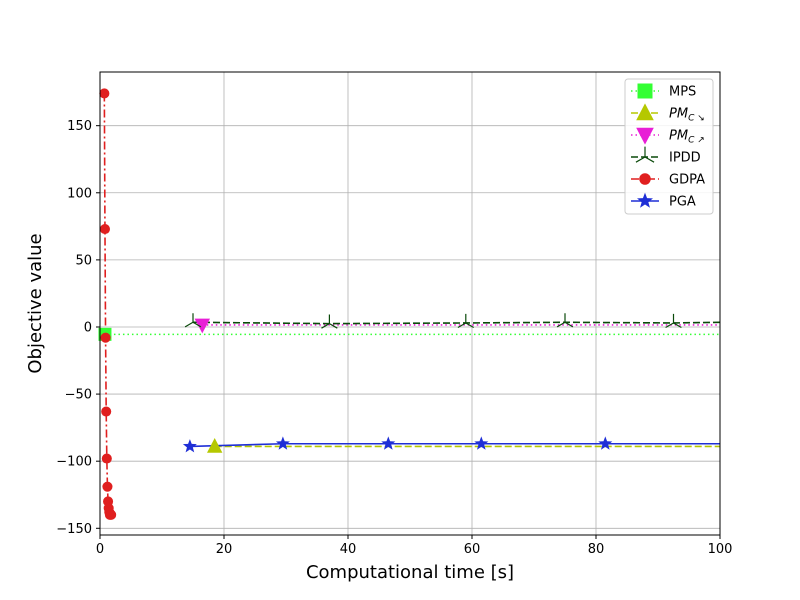 This screenshot has width=800, height=600. I want to click on series-line-pga, so click(454, 445).